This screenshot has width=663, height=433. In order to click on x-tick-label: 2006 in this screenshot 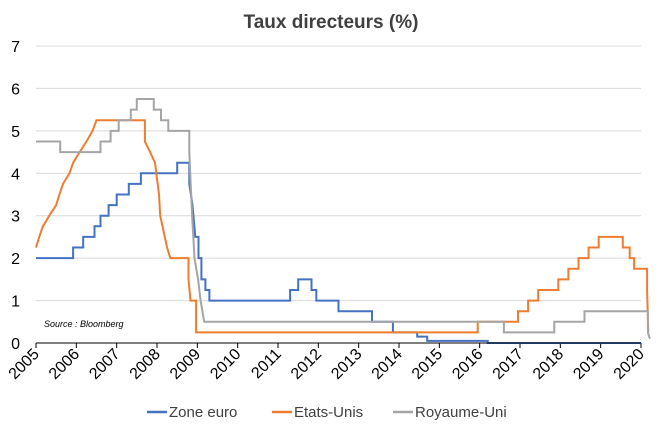, I will do `click(64, 364)`.